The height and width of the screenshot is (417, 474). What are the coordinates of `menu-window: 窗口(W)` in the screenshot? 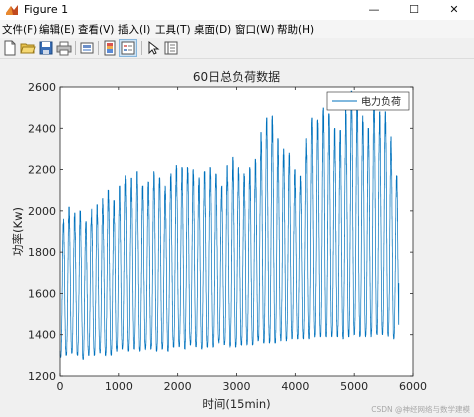 It's located at (255, 30).